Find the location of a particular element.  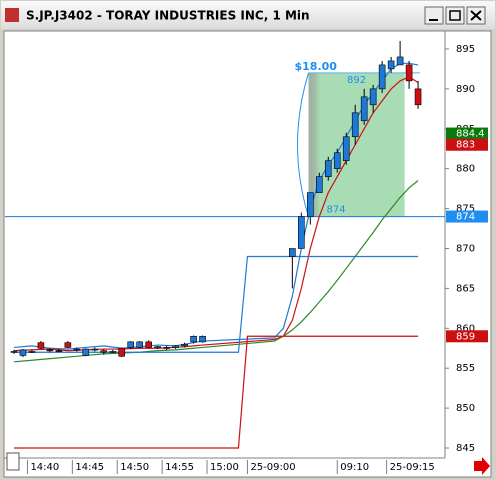

price-marker-label: 883 is located at coordinates (465, 145).